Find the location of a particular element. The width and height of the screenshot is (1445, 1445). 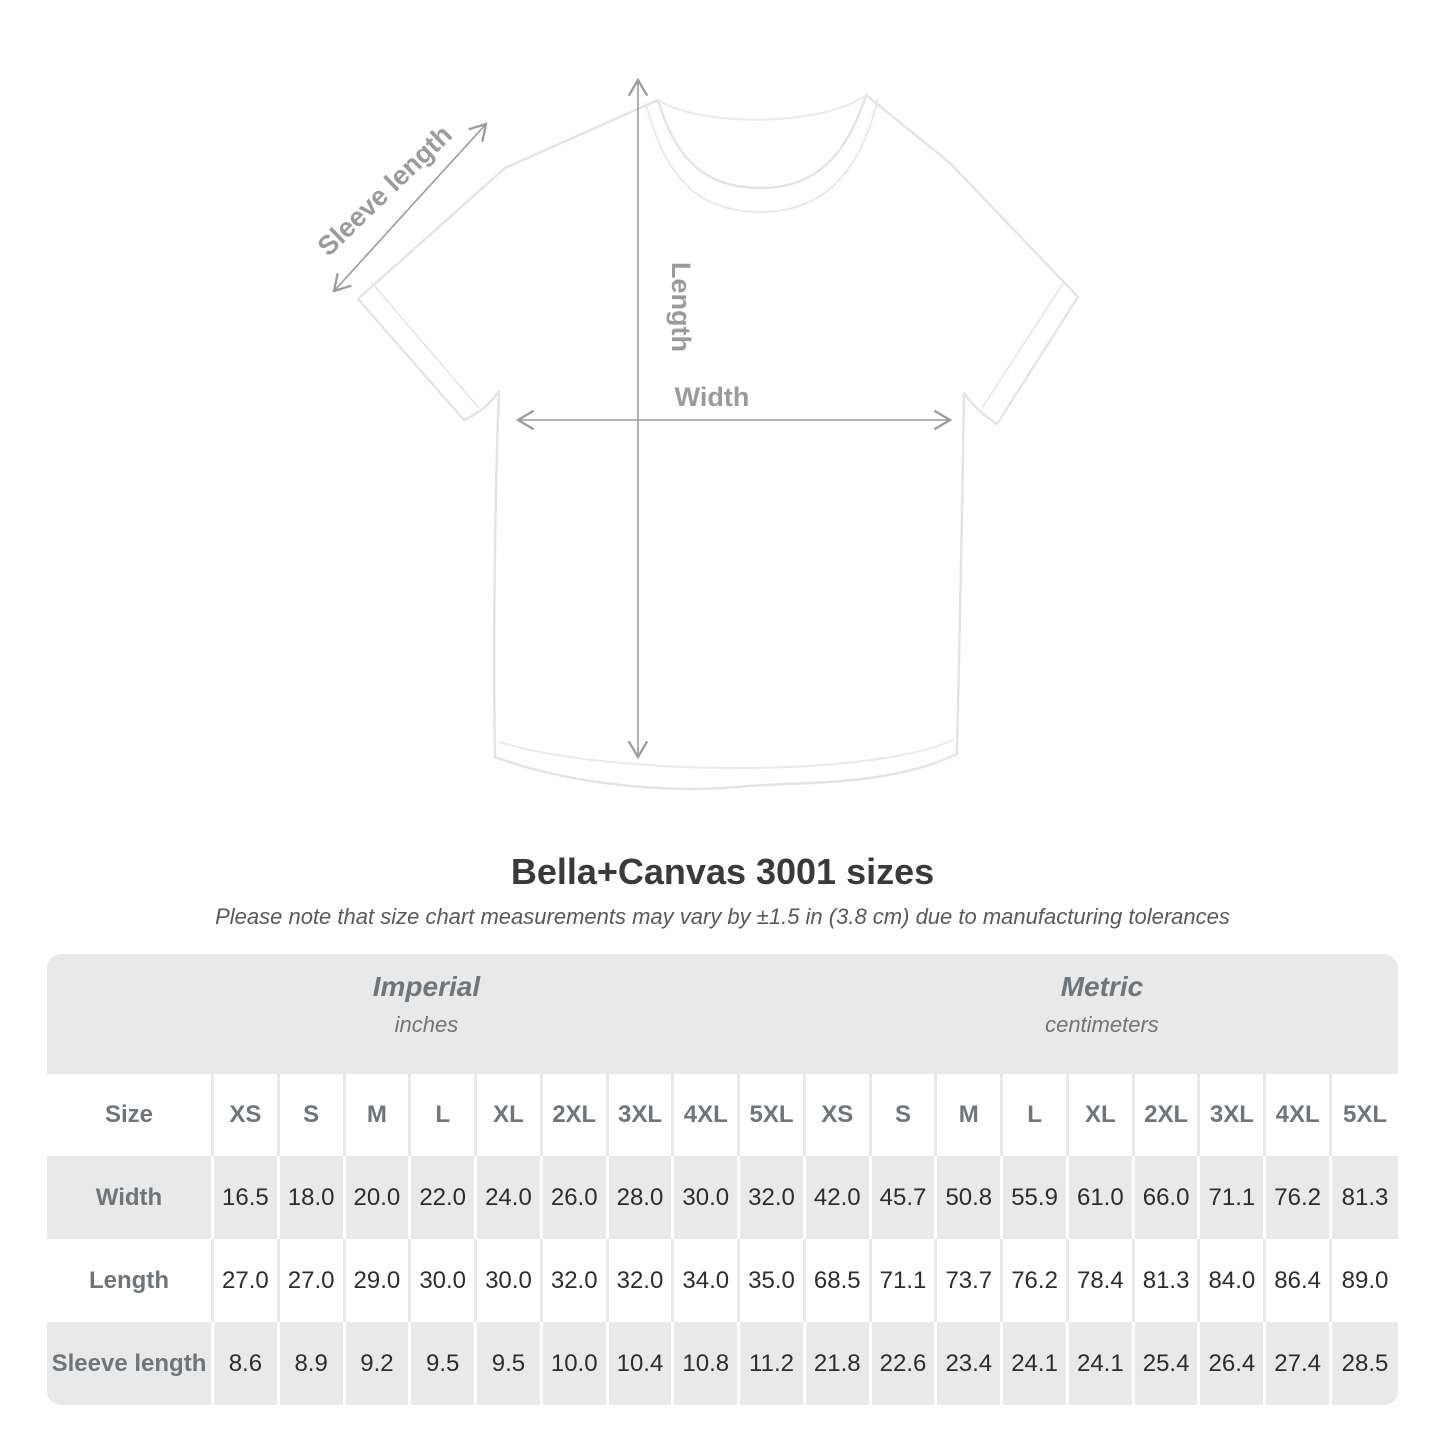

metric-value-cell: 89.0 is located at coordinates (1365, 1280).